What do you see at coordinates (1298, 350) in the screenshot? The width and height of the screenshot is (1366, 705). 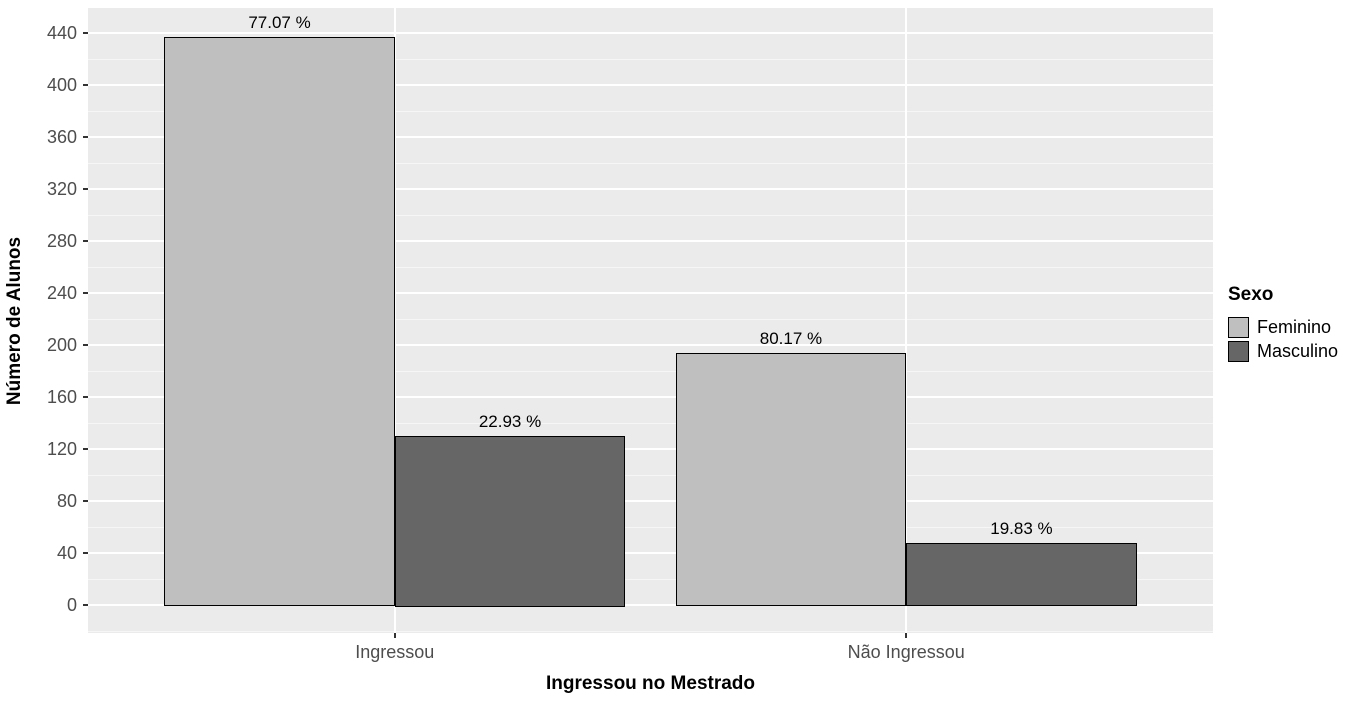 I see `legend-label-masculino: Masculino` at bounding box center [1298, 350].